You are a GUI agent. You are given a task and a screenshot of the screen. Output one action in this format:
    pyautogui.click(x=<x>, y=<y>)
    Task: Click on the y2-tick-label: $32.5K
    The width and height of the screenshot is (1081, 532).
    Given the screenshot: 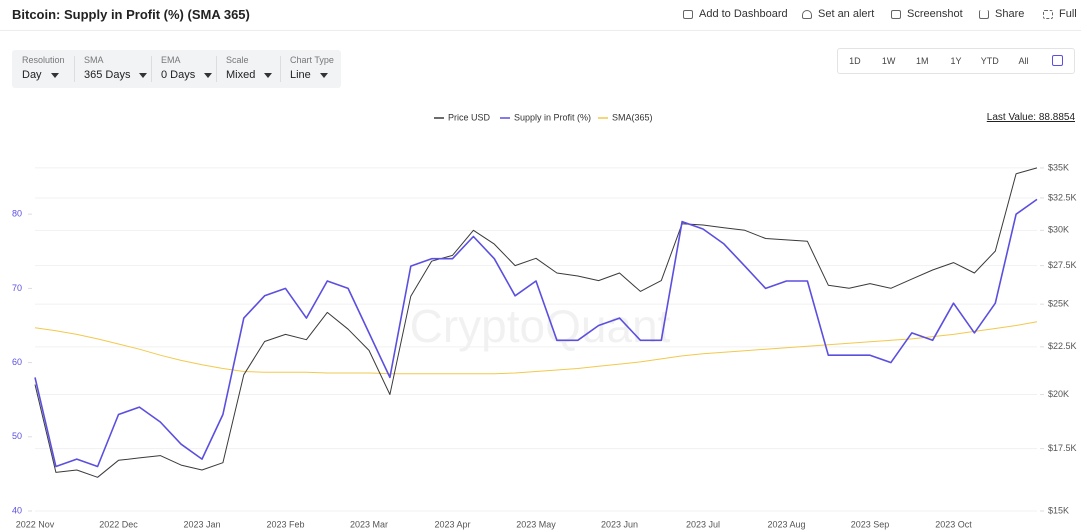 What is the action you would take?
    pyautogui.click(x=1062, y=197)
    